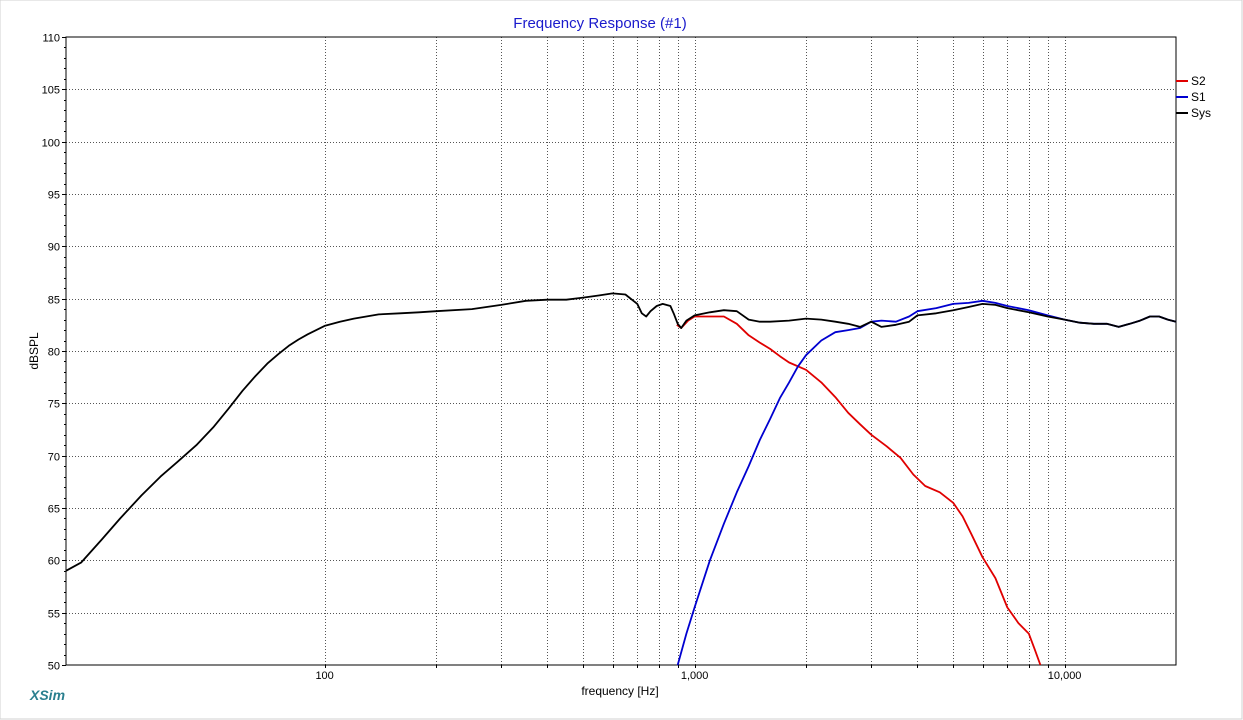 This screenshot has height=720, width=1243. Describe the element at coordinates (34, 351) in the screenshot. I see `y-axis-label: dBSPL` at that location.